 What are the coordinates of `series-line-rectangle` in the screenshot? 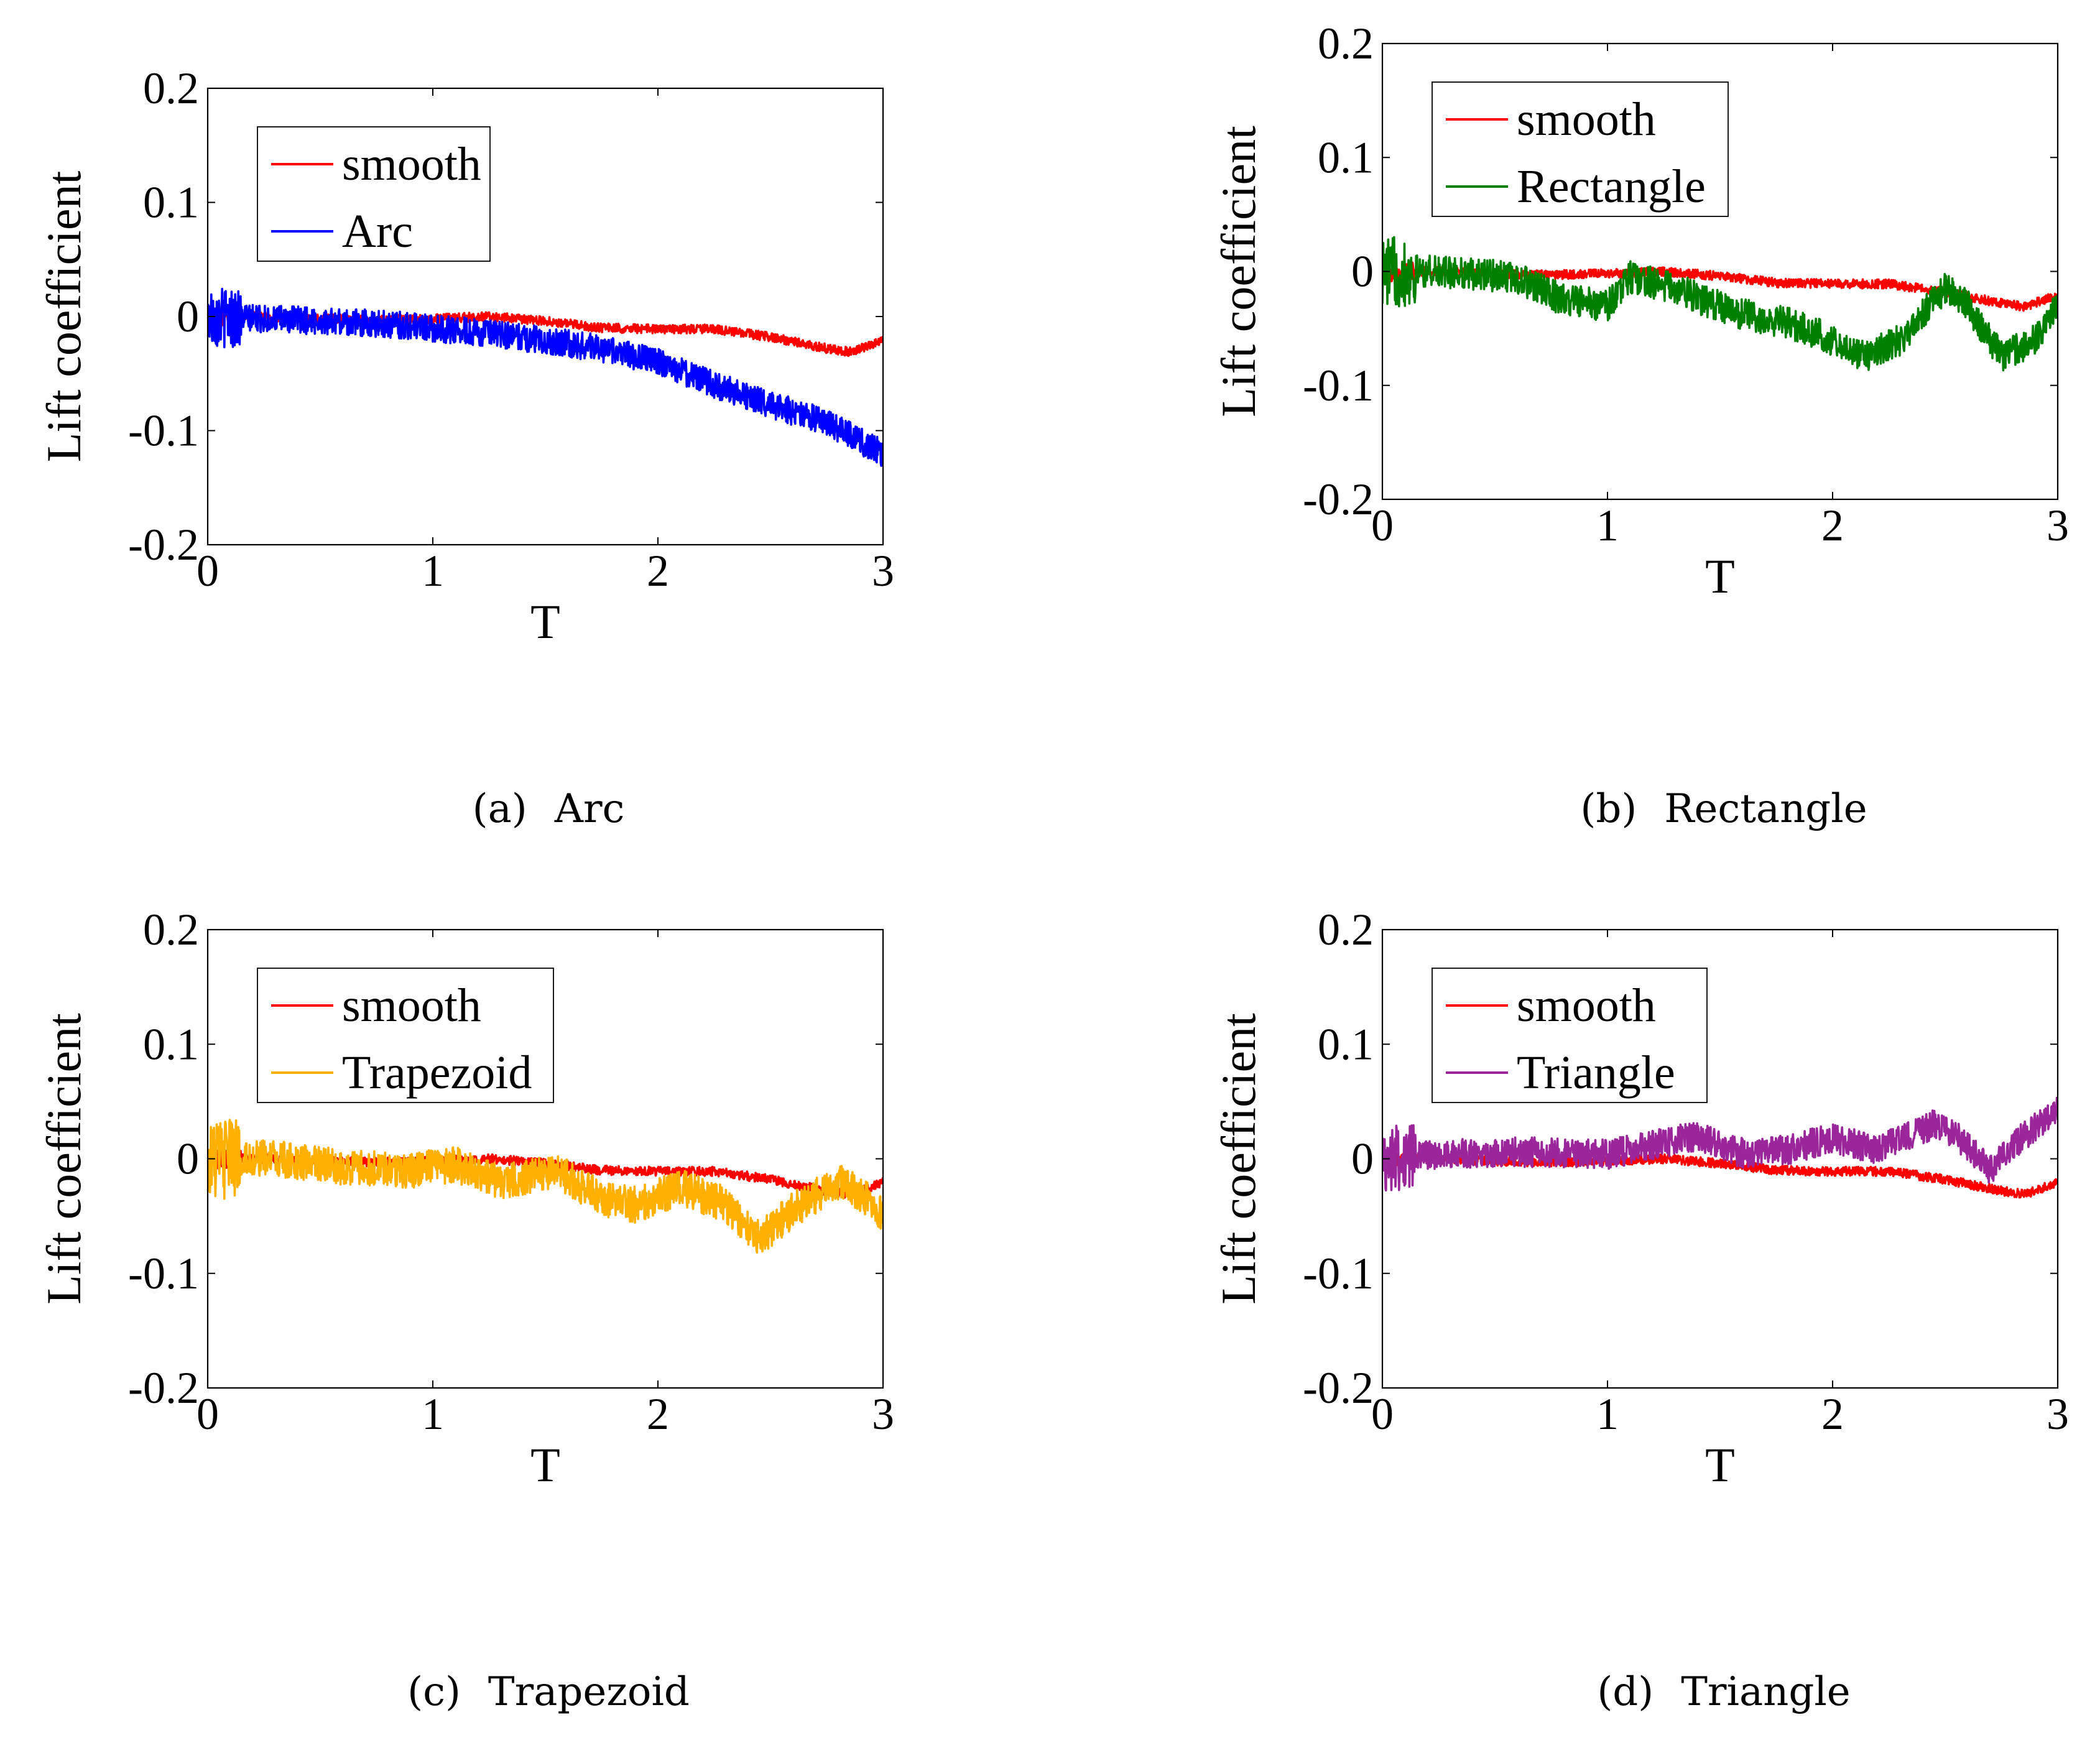 It's located at (1720, 304).